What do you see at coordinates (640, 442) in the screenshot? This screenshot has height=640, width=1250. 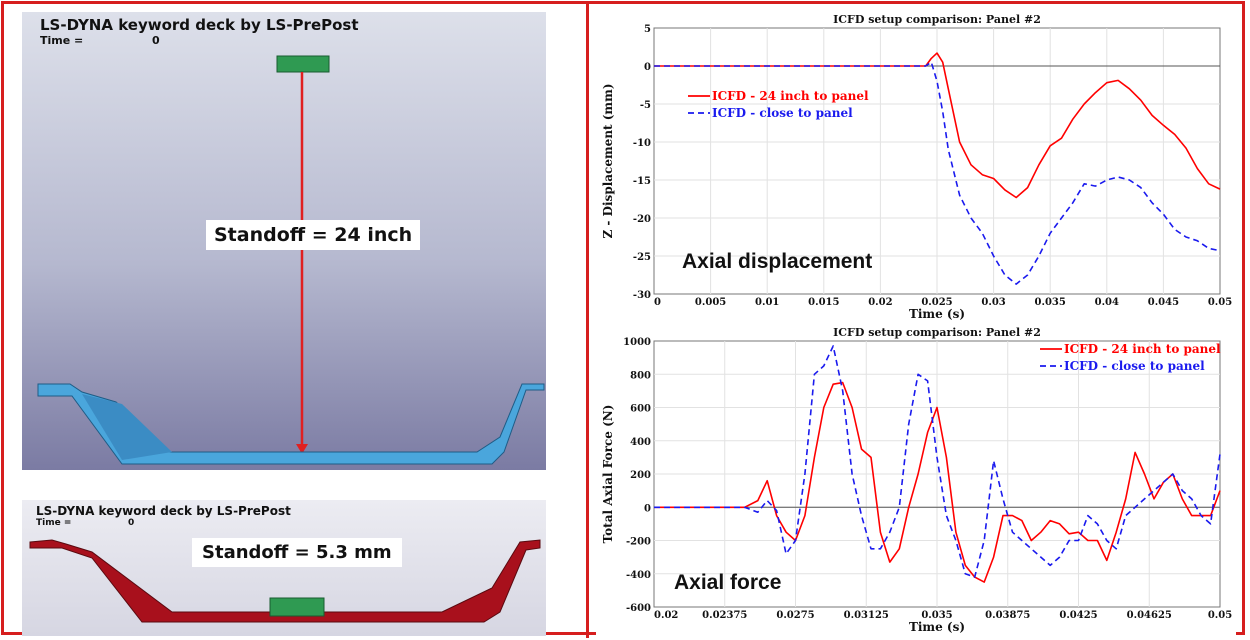 I see `y-tick-label: 400` at bounding box center [640, 442].